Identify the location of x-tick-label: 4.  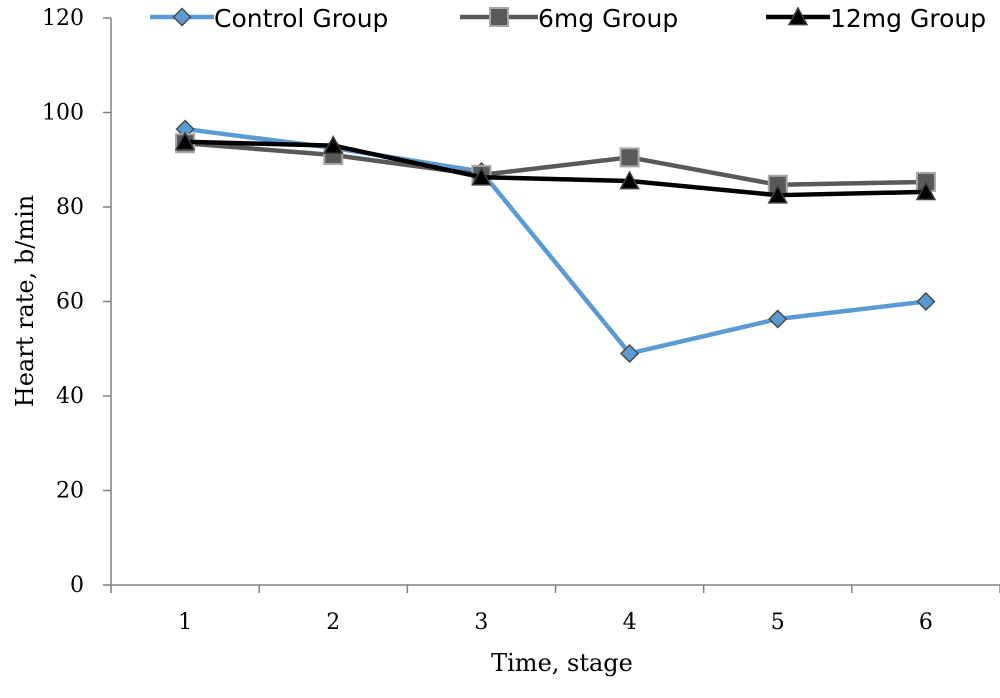
(630, 622).